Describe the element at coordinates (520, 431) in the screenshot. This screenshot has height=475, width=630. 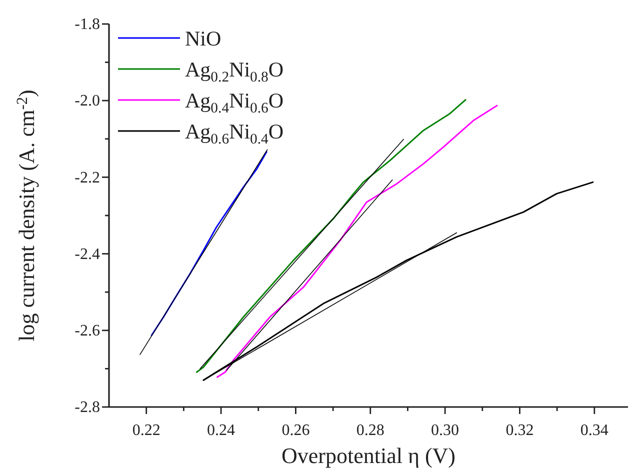
I see `x-tick-label: 0.32` at that location.